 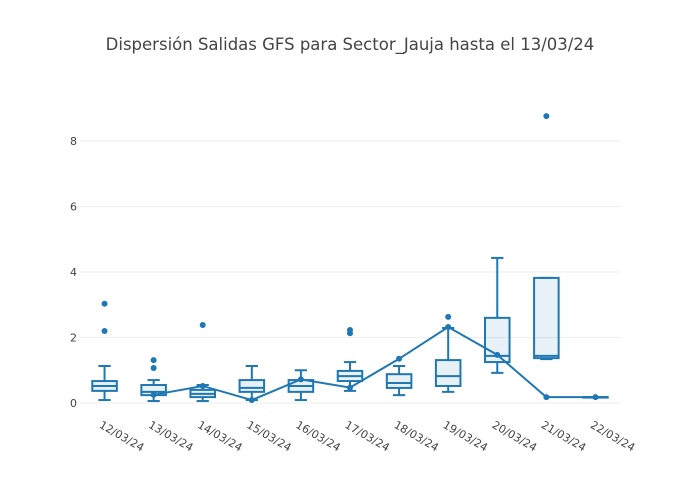 What do you see at coordinates (612, 436) in the screenshot?
I see `x-tick-label: 22/03/24` at bounding box center [612, 436].